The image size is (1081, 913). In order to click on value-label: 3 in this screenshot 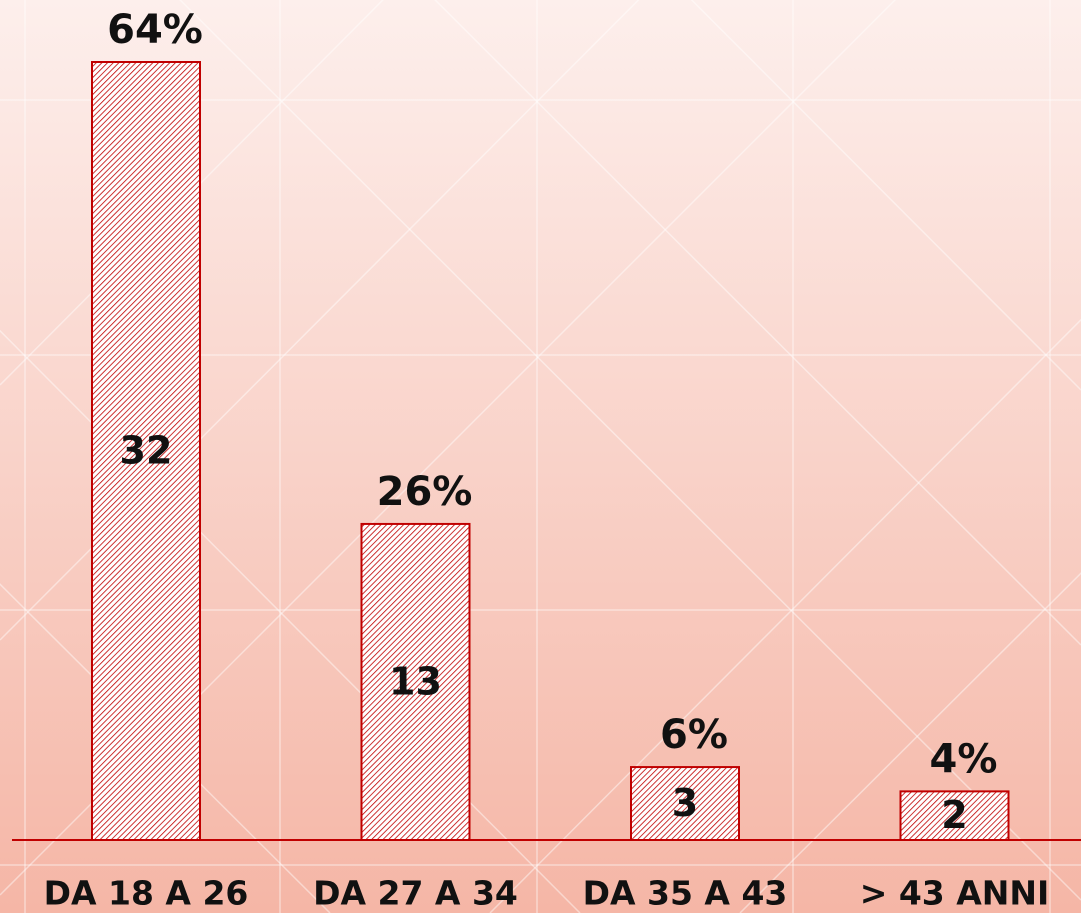, I will do `click(685, 803)`.